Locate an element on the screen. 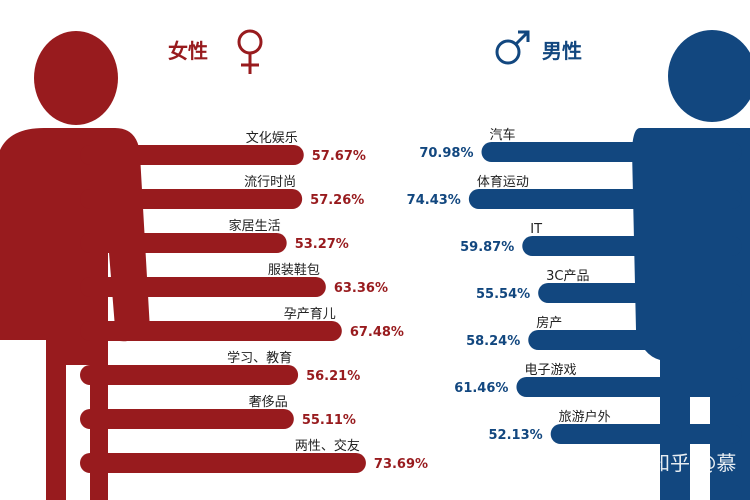 Image resolution: width=750 pixels, height=500 pixels. male-category-label: 汽车 is located at coordinates (503, 135).